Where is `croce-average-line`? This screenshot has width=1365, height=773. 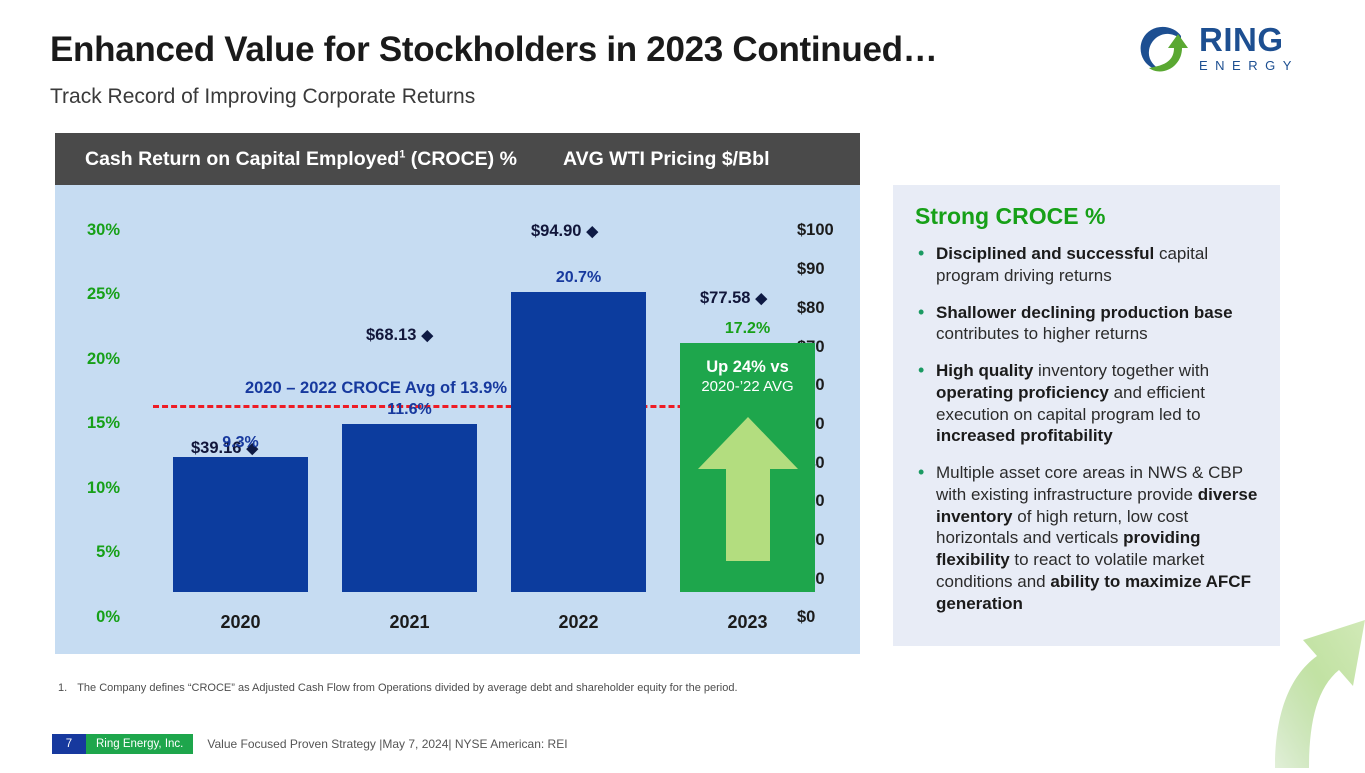 croce-average-line is located at coordinates (463, 406).